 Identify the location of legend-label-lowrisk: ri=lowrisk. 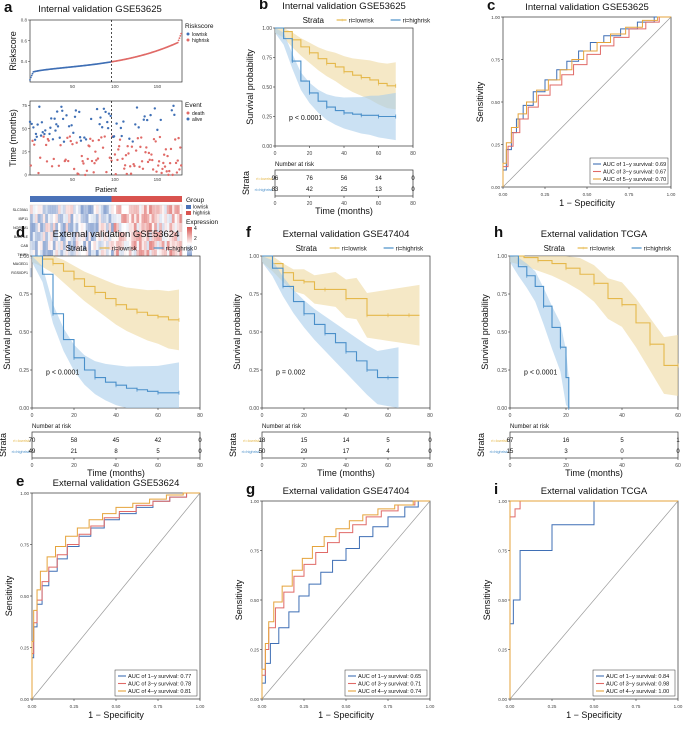
(355, 250).